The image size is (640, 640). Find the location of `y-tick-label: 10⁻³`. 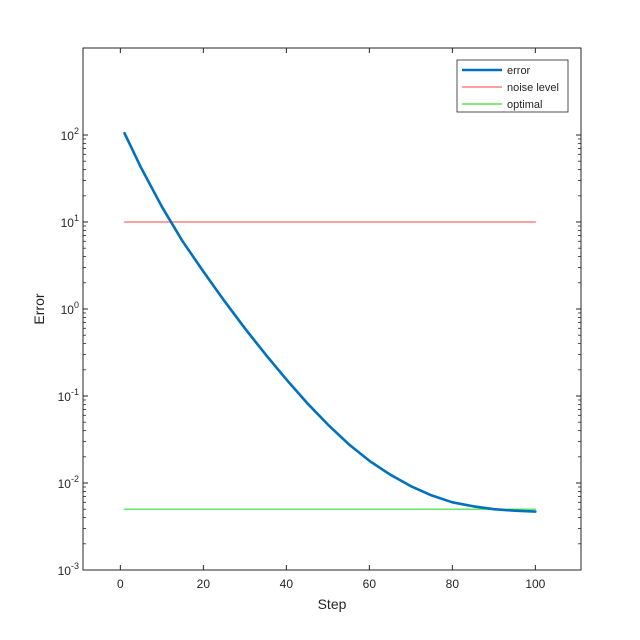

y-tick-label: 10⁻³ is located at coordinates (68, 569).